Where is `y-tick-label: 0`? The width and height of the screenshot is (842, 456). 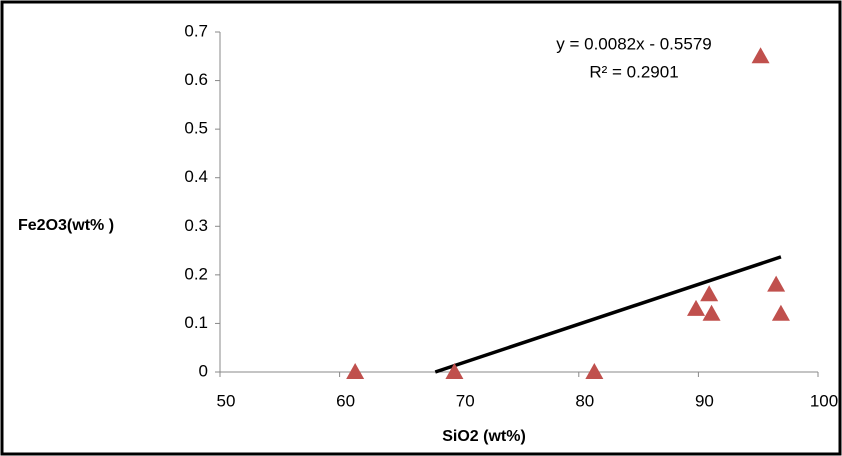
y-tick-label: 0 is located at coordinates (203, 370).